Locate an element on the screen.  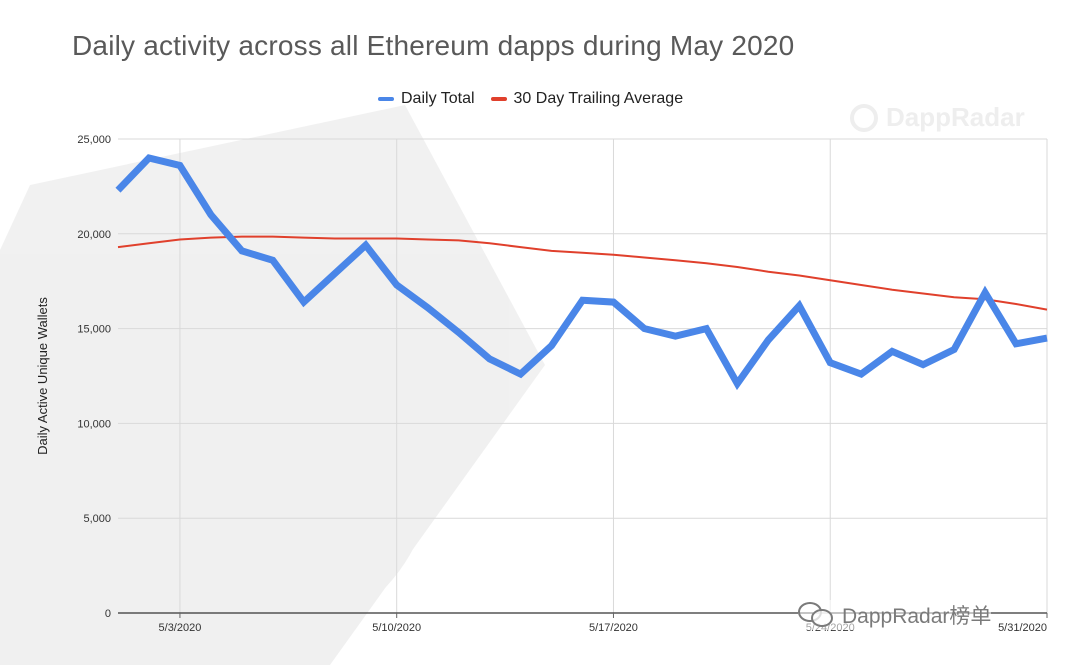
legend-item-daily-total: Daily Total is located at coordinates (426, 99).